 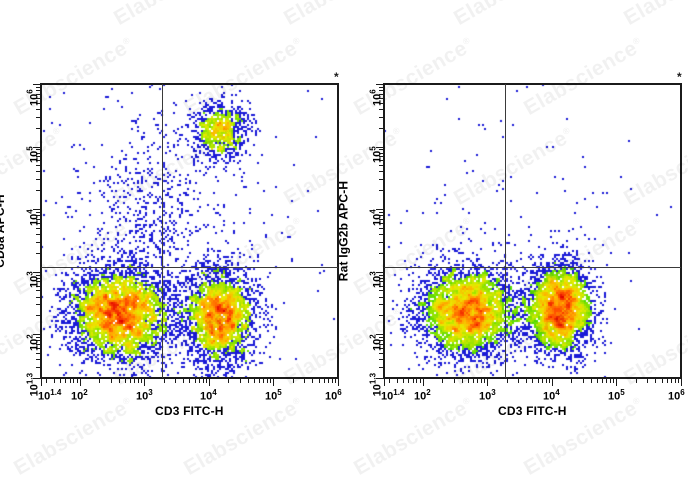 I want to click on asterisk-marker-left: *, so click(x=336, y=77).